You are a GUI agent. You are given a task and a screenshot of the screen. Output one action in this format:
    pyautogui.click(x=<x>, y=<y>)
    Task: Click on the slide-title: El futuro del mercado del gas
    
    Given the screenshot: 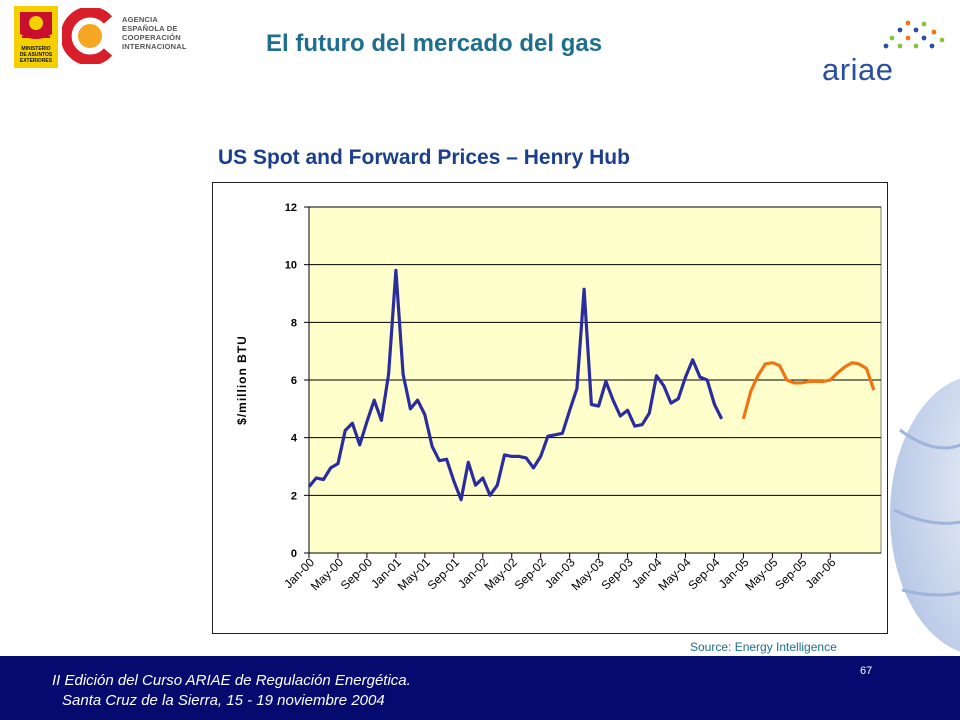 What is the action you would take?
    pyautogui.click(x=434, y=43)
    